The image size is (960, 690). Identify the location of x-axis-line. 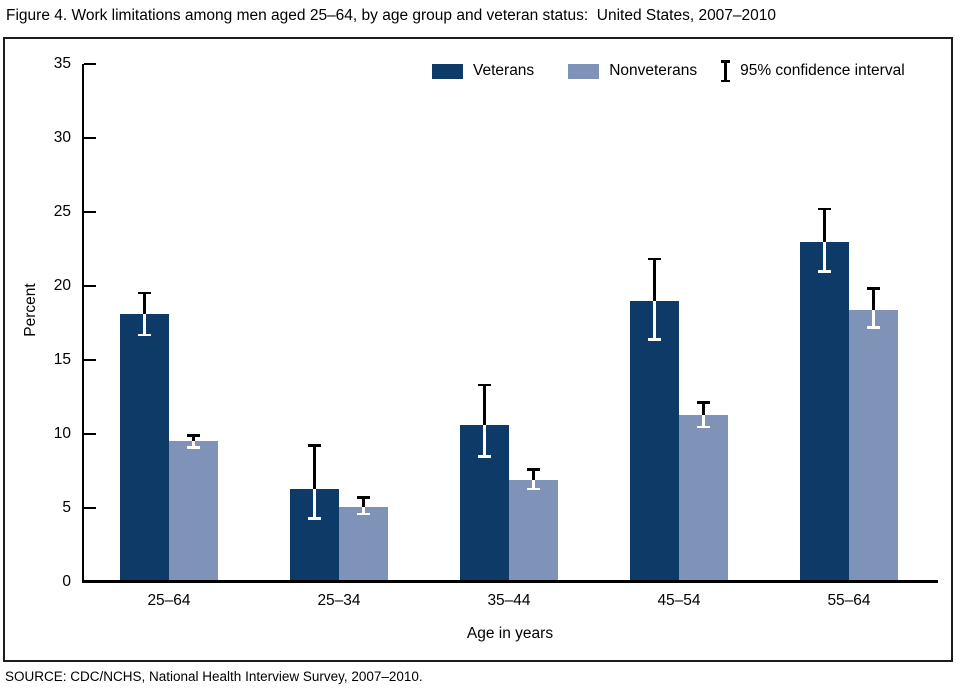
(510, 581).